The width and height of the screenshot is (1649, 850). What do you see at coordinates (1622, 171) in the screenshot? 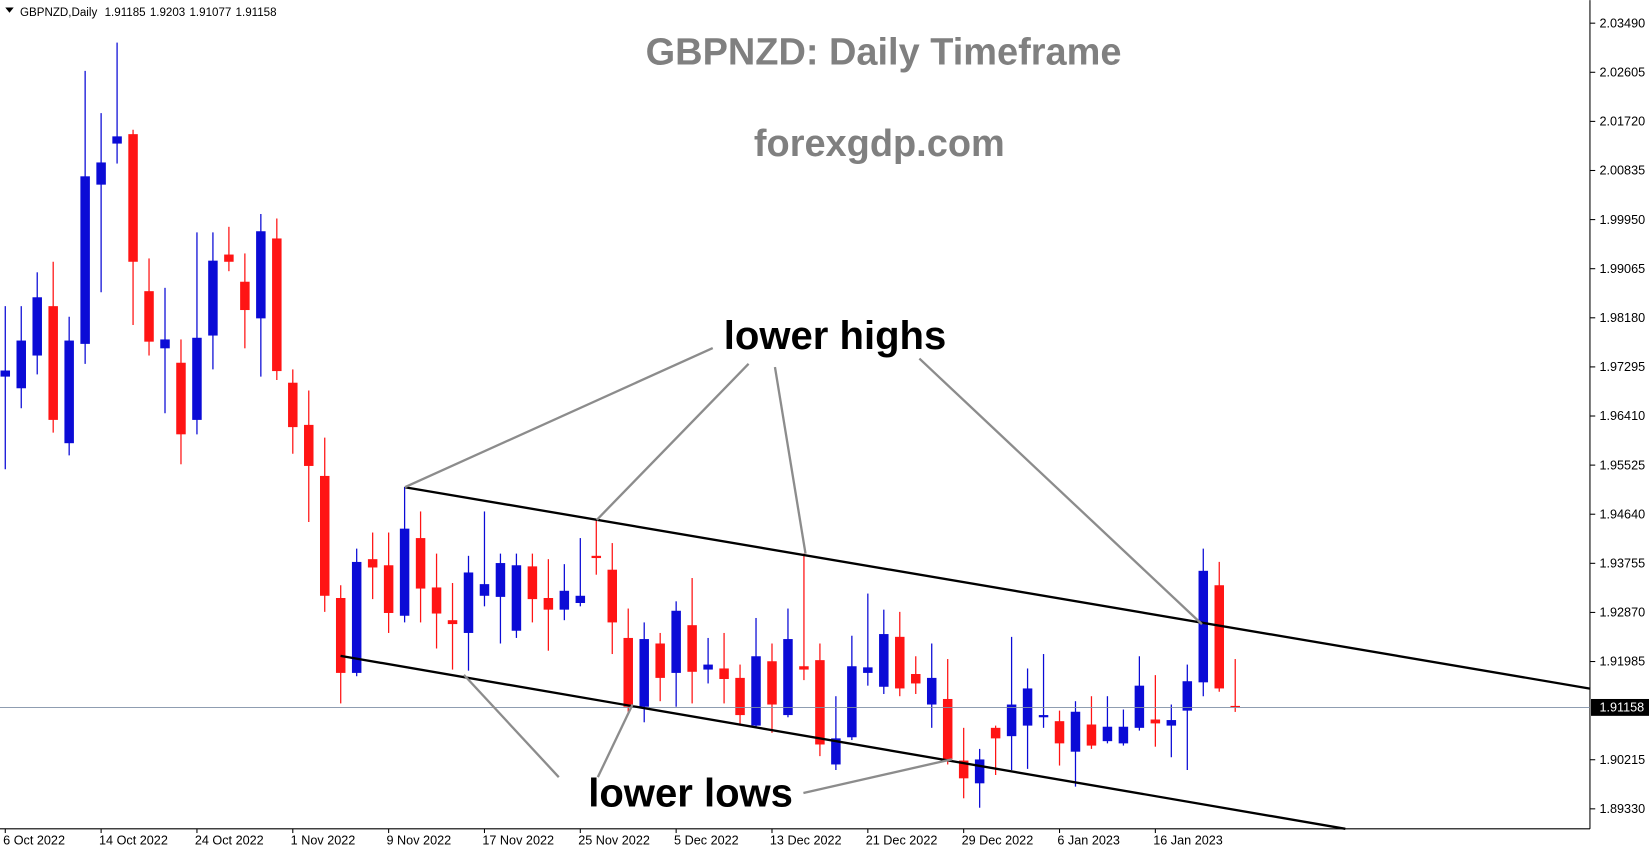
I see `y-tick-label: 2.00835` at bounding box center [1622, 171].